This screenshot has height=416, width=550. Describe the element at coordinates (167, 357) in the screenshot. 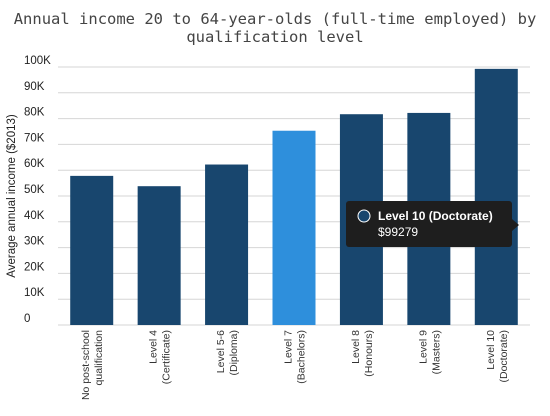

I see `x-tick-label-line: (Certificate)` at that location.